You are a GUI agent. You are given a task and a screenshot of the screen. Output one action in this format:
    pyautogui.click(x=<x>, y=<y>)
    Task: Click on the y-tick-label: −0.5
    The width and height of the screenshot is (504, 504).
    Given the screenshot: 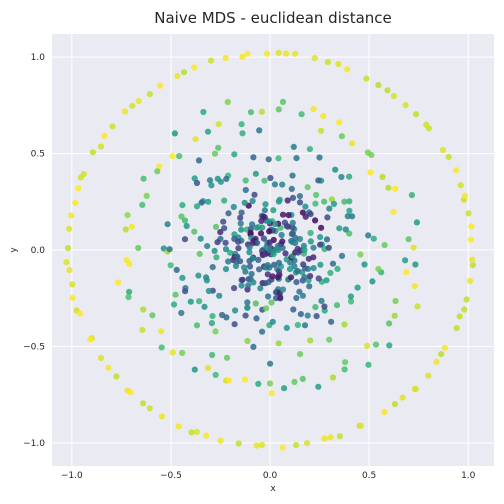 What is the action you would take?
    pyautogui.click(x=34, y=347)
    